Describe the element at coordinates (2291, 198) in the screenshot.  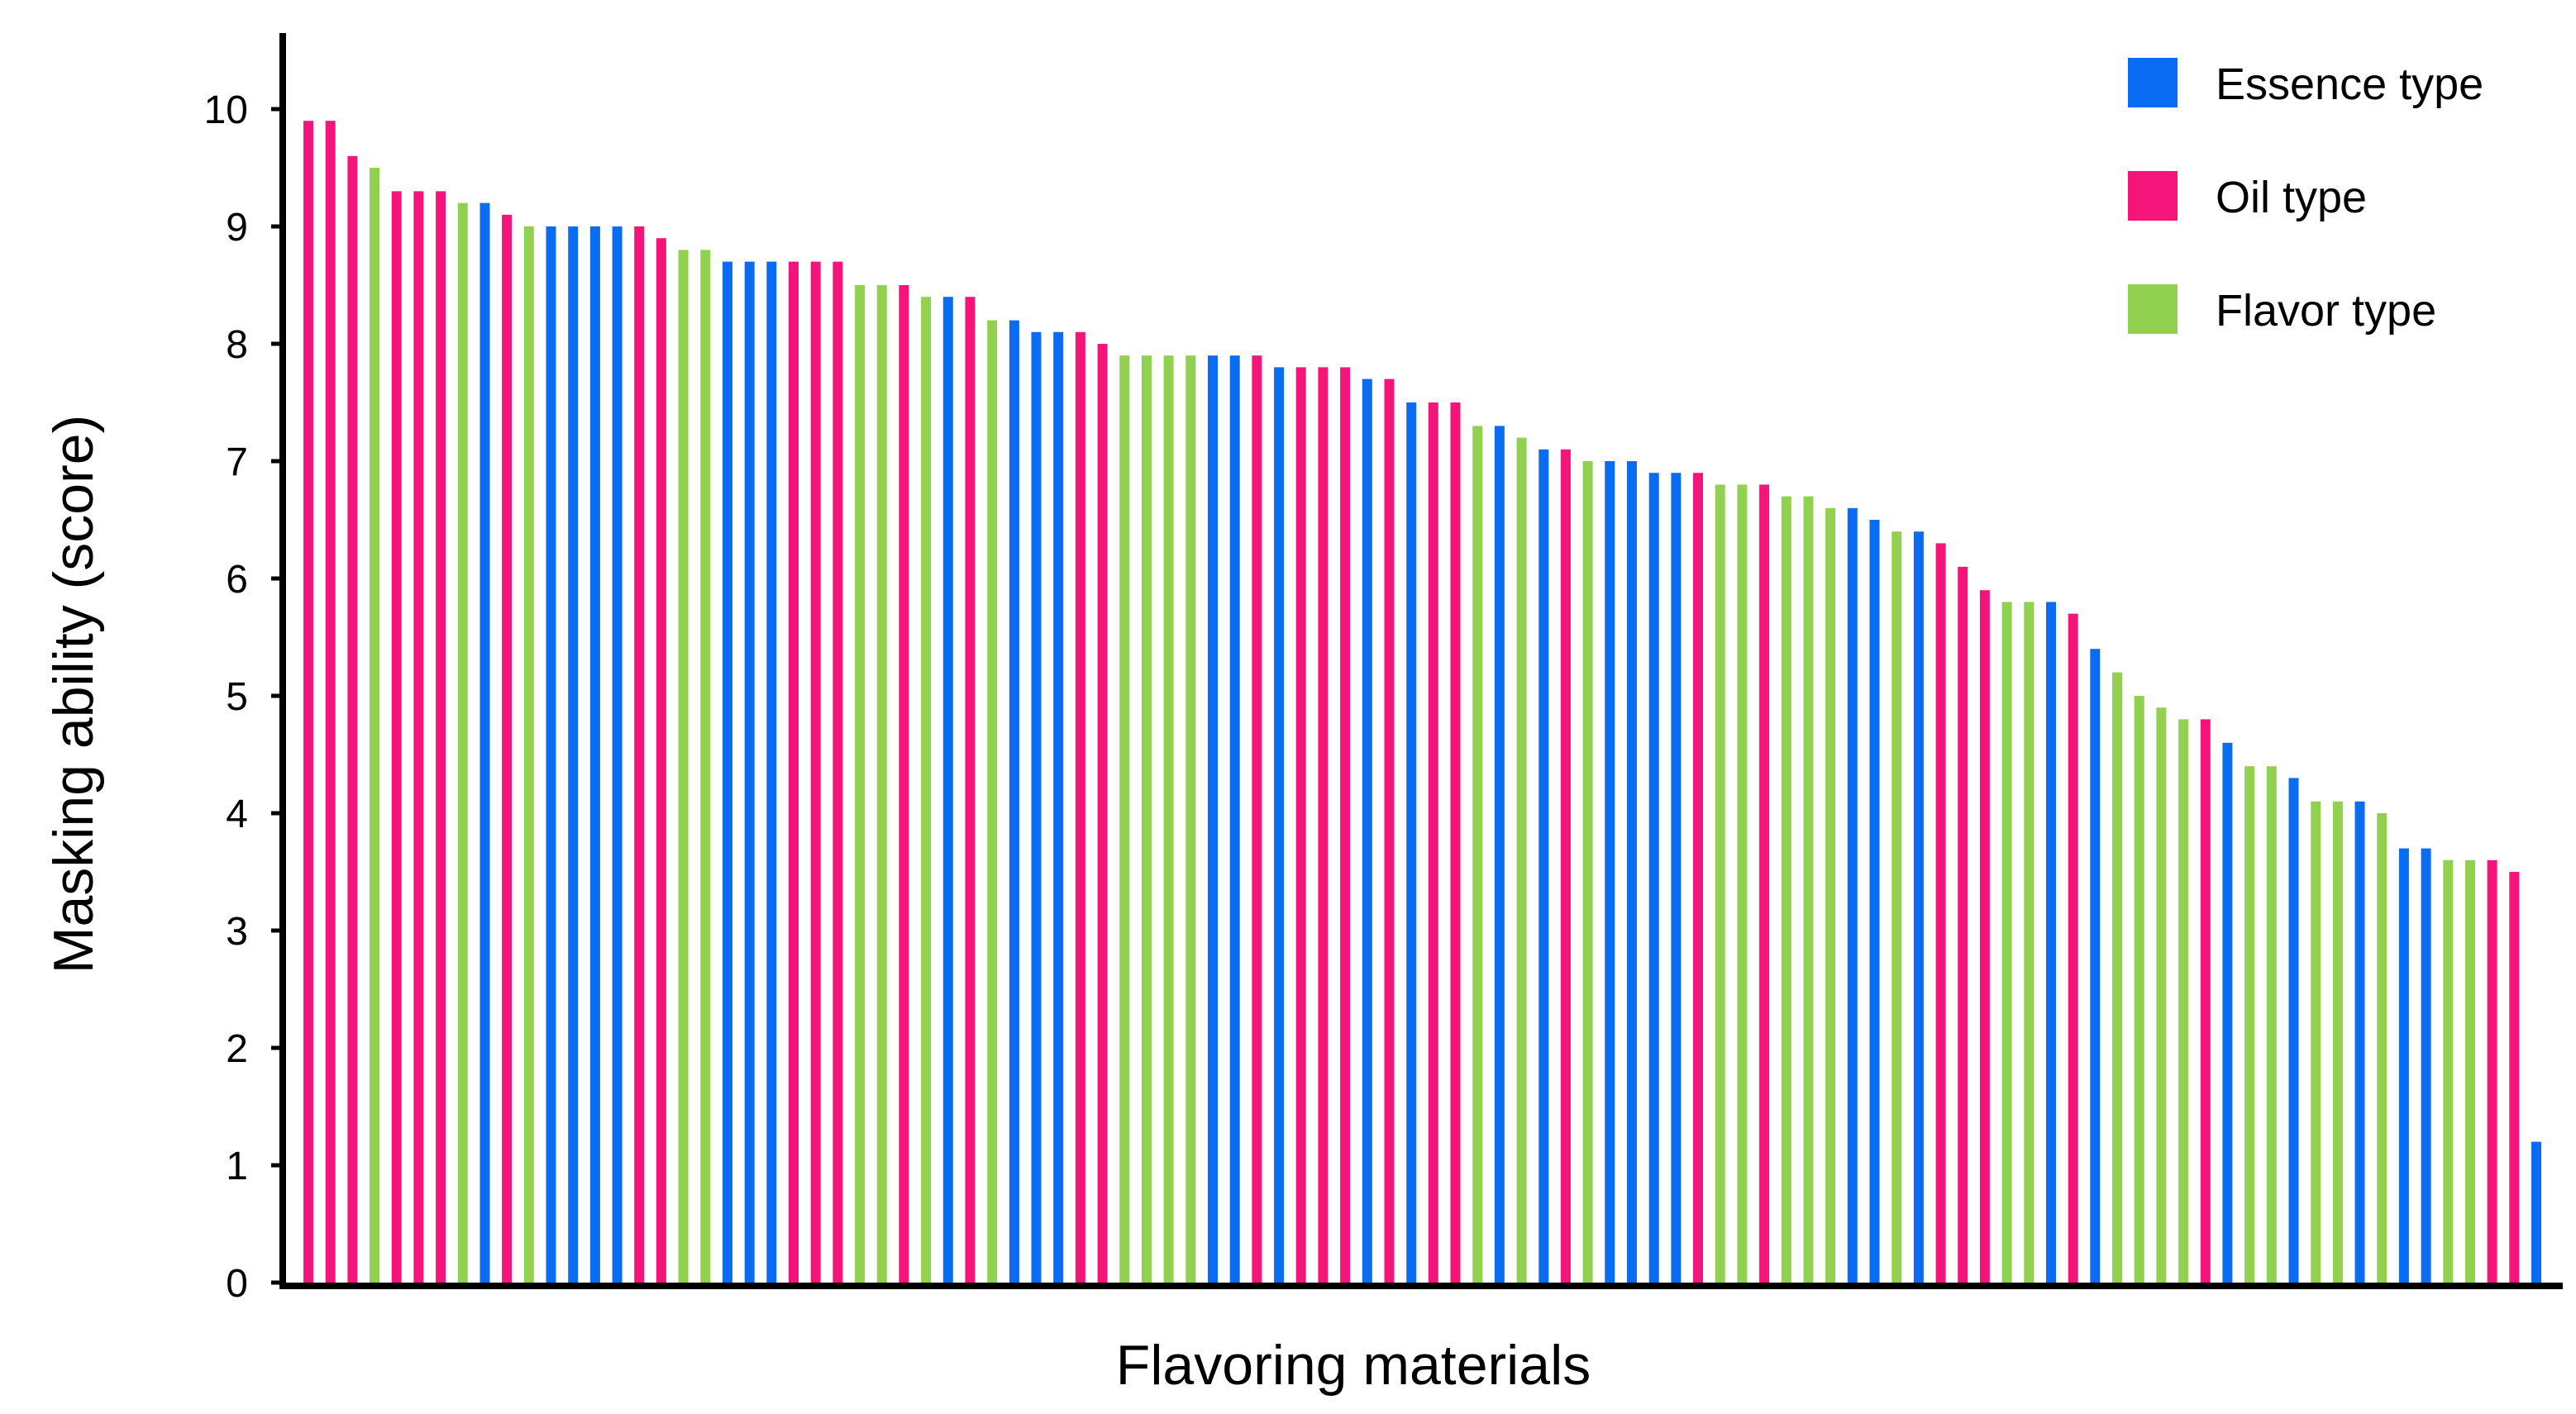
I see `legend-label: Oil type` at that location.